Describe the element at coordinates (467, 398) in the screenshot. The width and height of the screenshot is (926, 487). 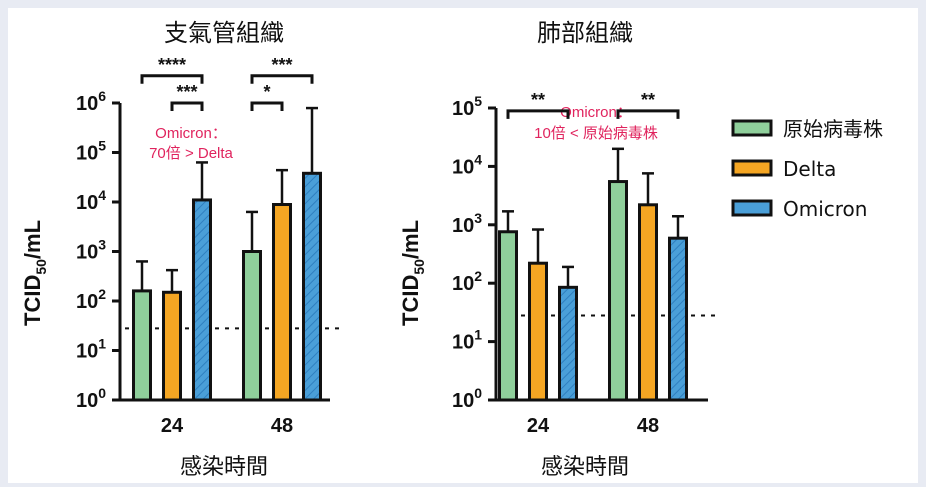
I see `chart2-y-tick-label: 10⁰` at that location.